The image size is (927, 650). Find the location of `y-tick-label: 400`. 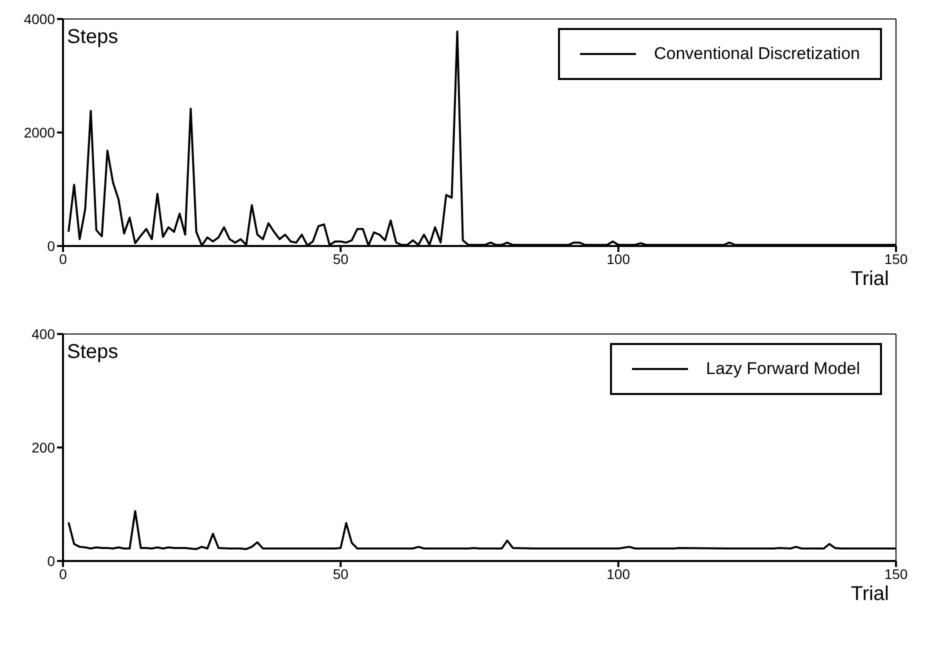

y-tick-label: 400 is located at coordinates (44, 334).